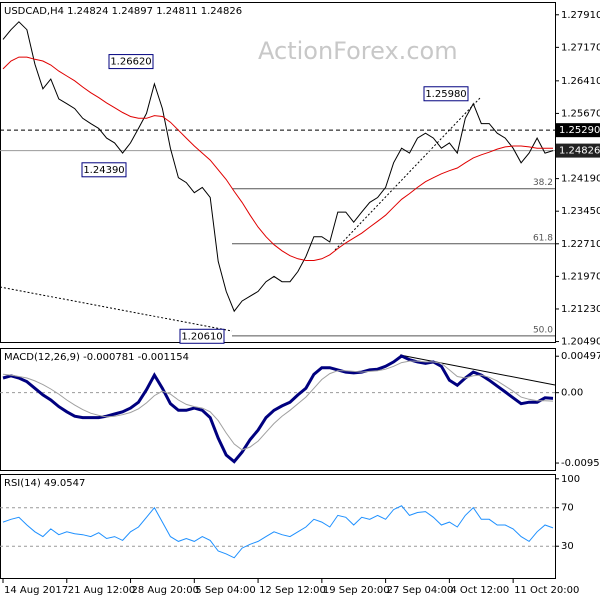  Describe the element at coordinates (546, 590) in the screenshot. I see `x-tick-label: 11 Oct 20:00` at that location.